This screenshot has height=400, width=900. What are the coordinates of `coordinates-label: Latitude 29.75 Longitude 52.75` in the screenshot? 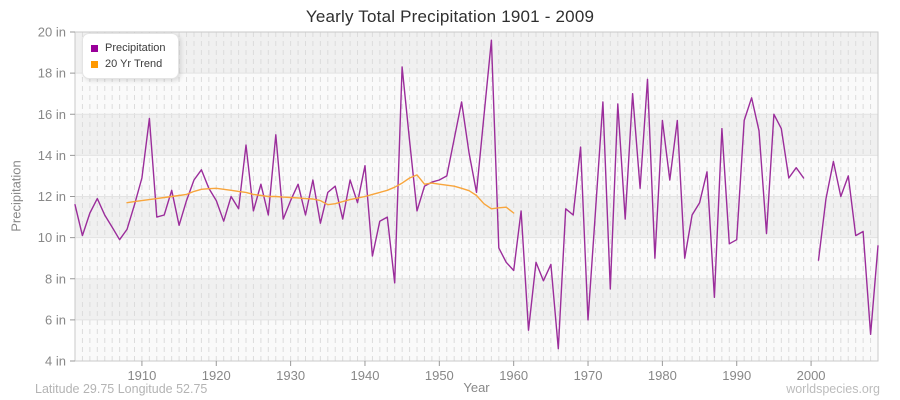 It's located at (121, 389).